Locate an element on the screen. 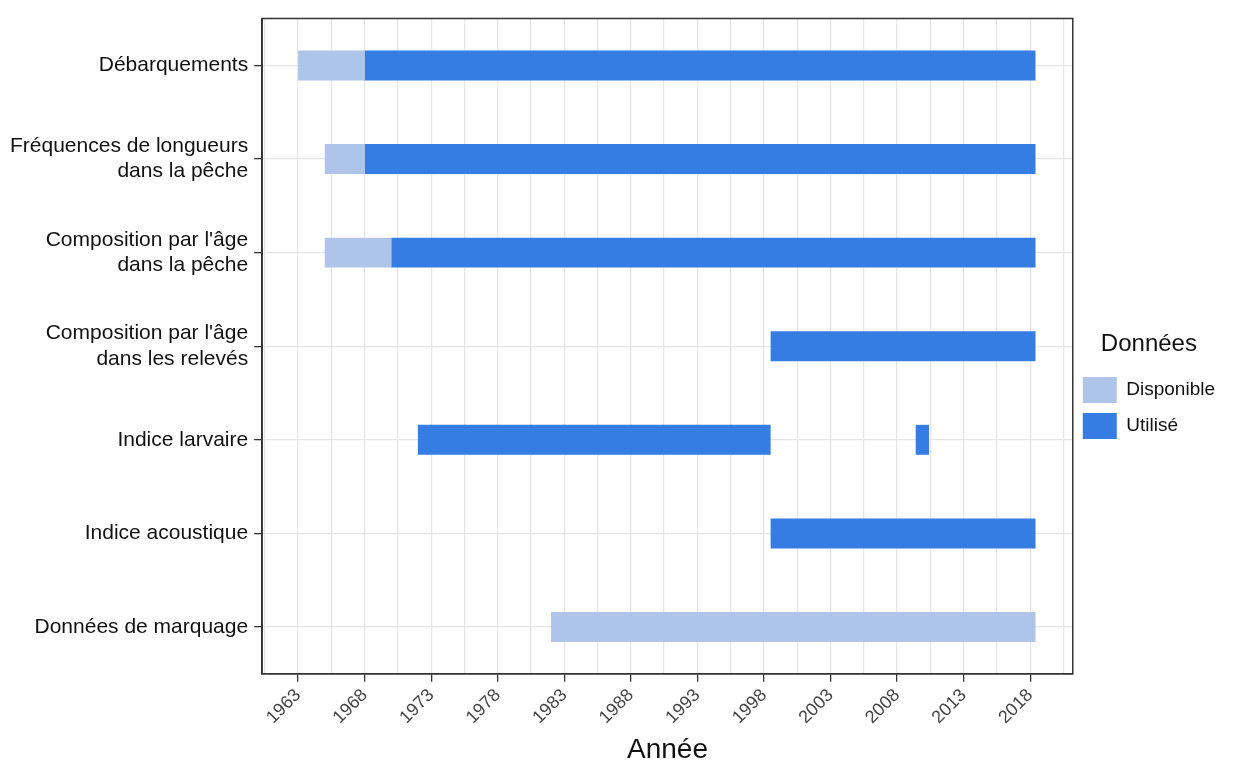 The image size is (1241, 775). y-tick-label: Composition par l'âge dans les relevés is located at coordinates (147, 344).